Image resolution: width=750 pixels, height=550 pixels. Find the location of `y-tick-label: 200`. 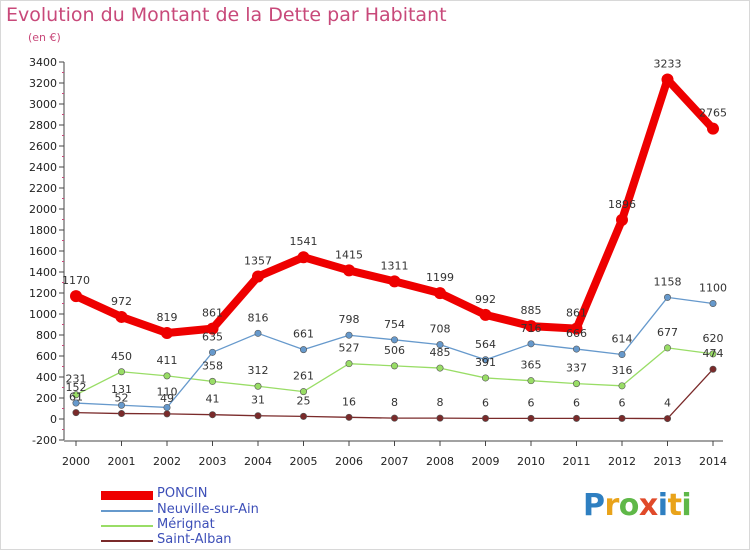

y-tick-label: 200 is located at coordinates (46, 398).